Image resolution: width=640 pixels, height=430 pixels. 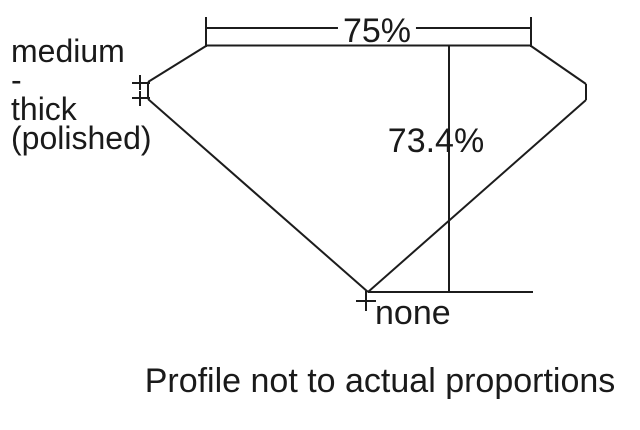 What do you see at coordinates (68, 51) in the screenshot?
I see `girdle-label-line-1: medium` at bounding box center [68, 51].